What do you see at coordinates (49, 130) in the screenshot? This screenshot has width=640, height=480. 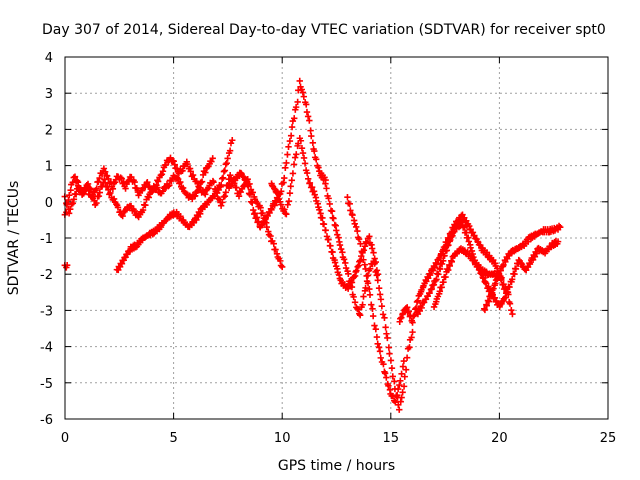 I see `y-tick-label: 2` at bounding box center [49, 130].